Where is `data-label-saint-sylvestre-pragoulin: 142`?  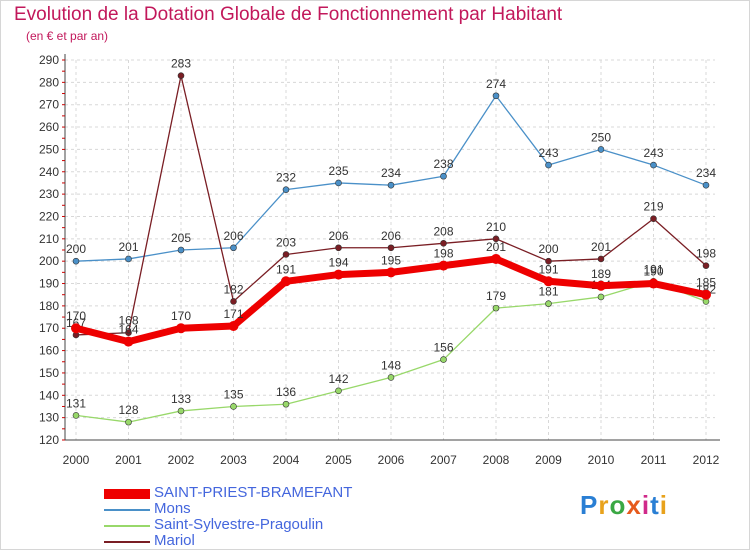 data-label-saint-sylvestre-pragoulin: 142 is located at coordinates (338, 379).